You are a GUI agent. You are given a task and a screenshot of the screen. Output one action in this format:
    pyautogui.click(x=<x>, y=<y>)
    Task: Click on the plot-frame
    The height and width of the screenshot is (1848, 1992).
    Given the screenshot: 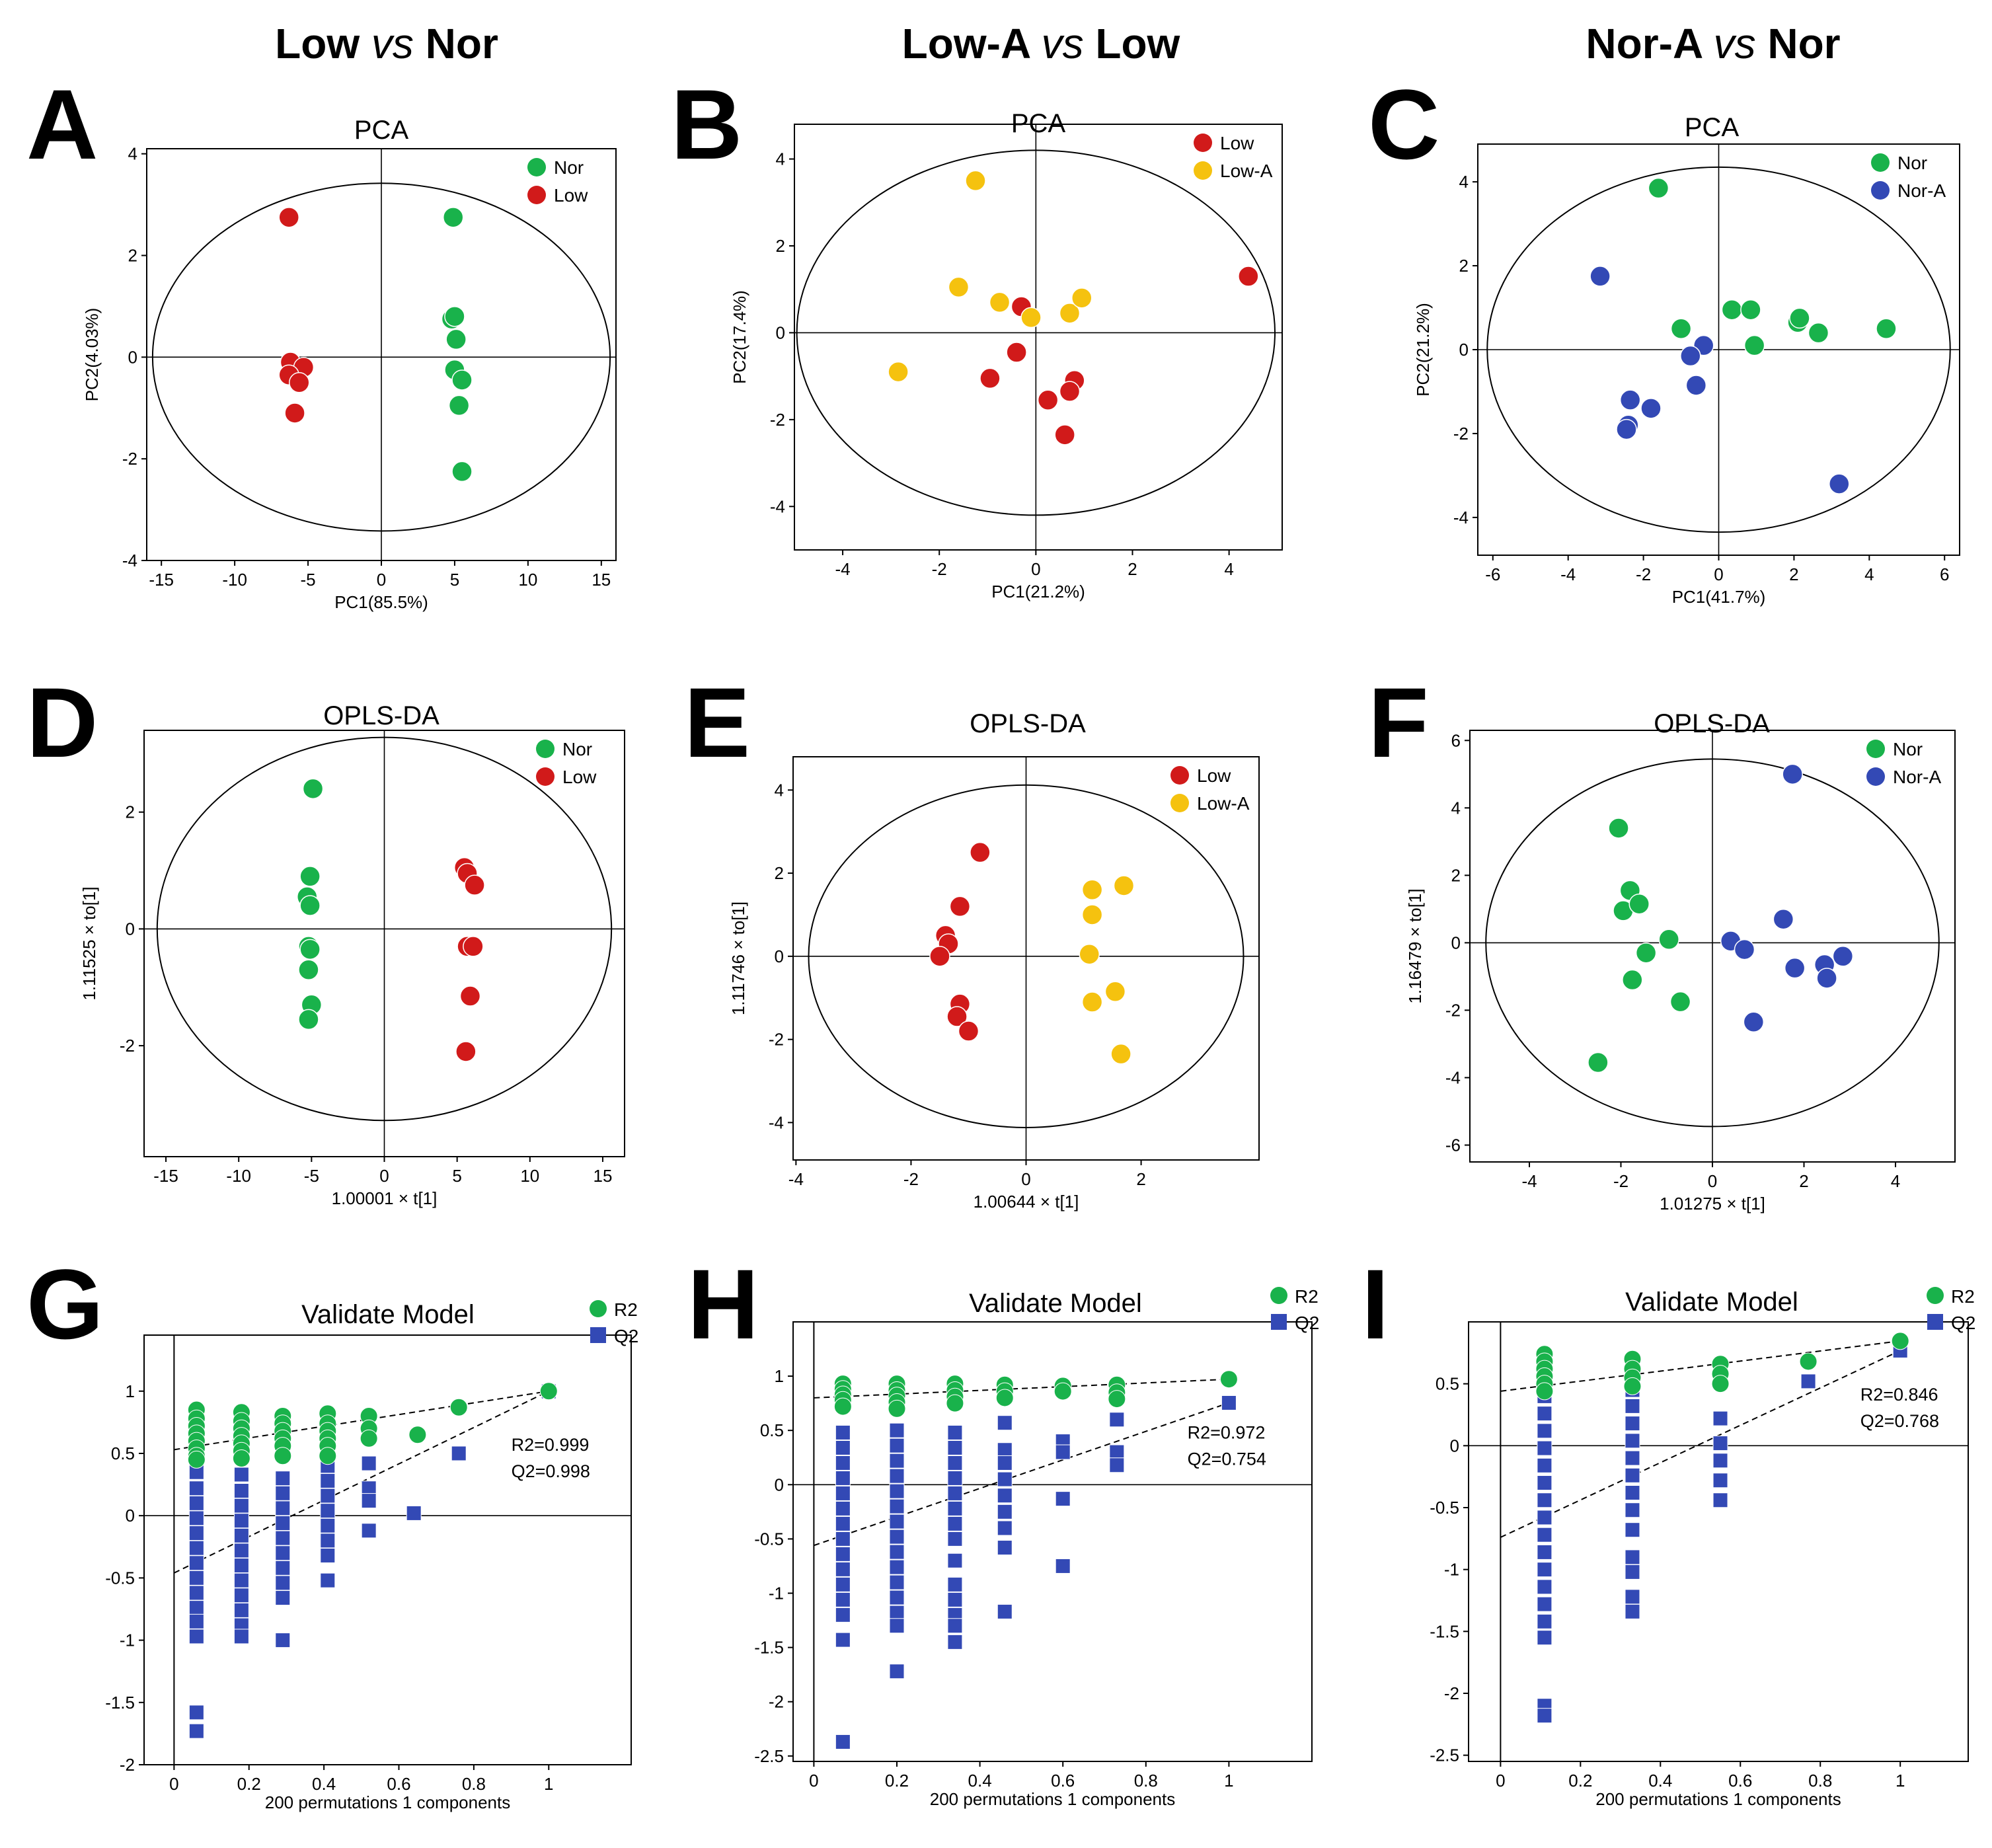 What is the action you would take?
    pyautogui.click(x=1052, y=1541)
    